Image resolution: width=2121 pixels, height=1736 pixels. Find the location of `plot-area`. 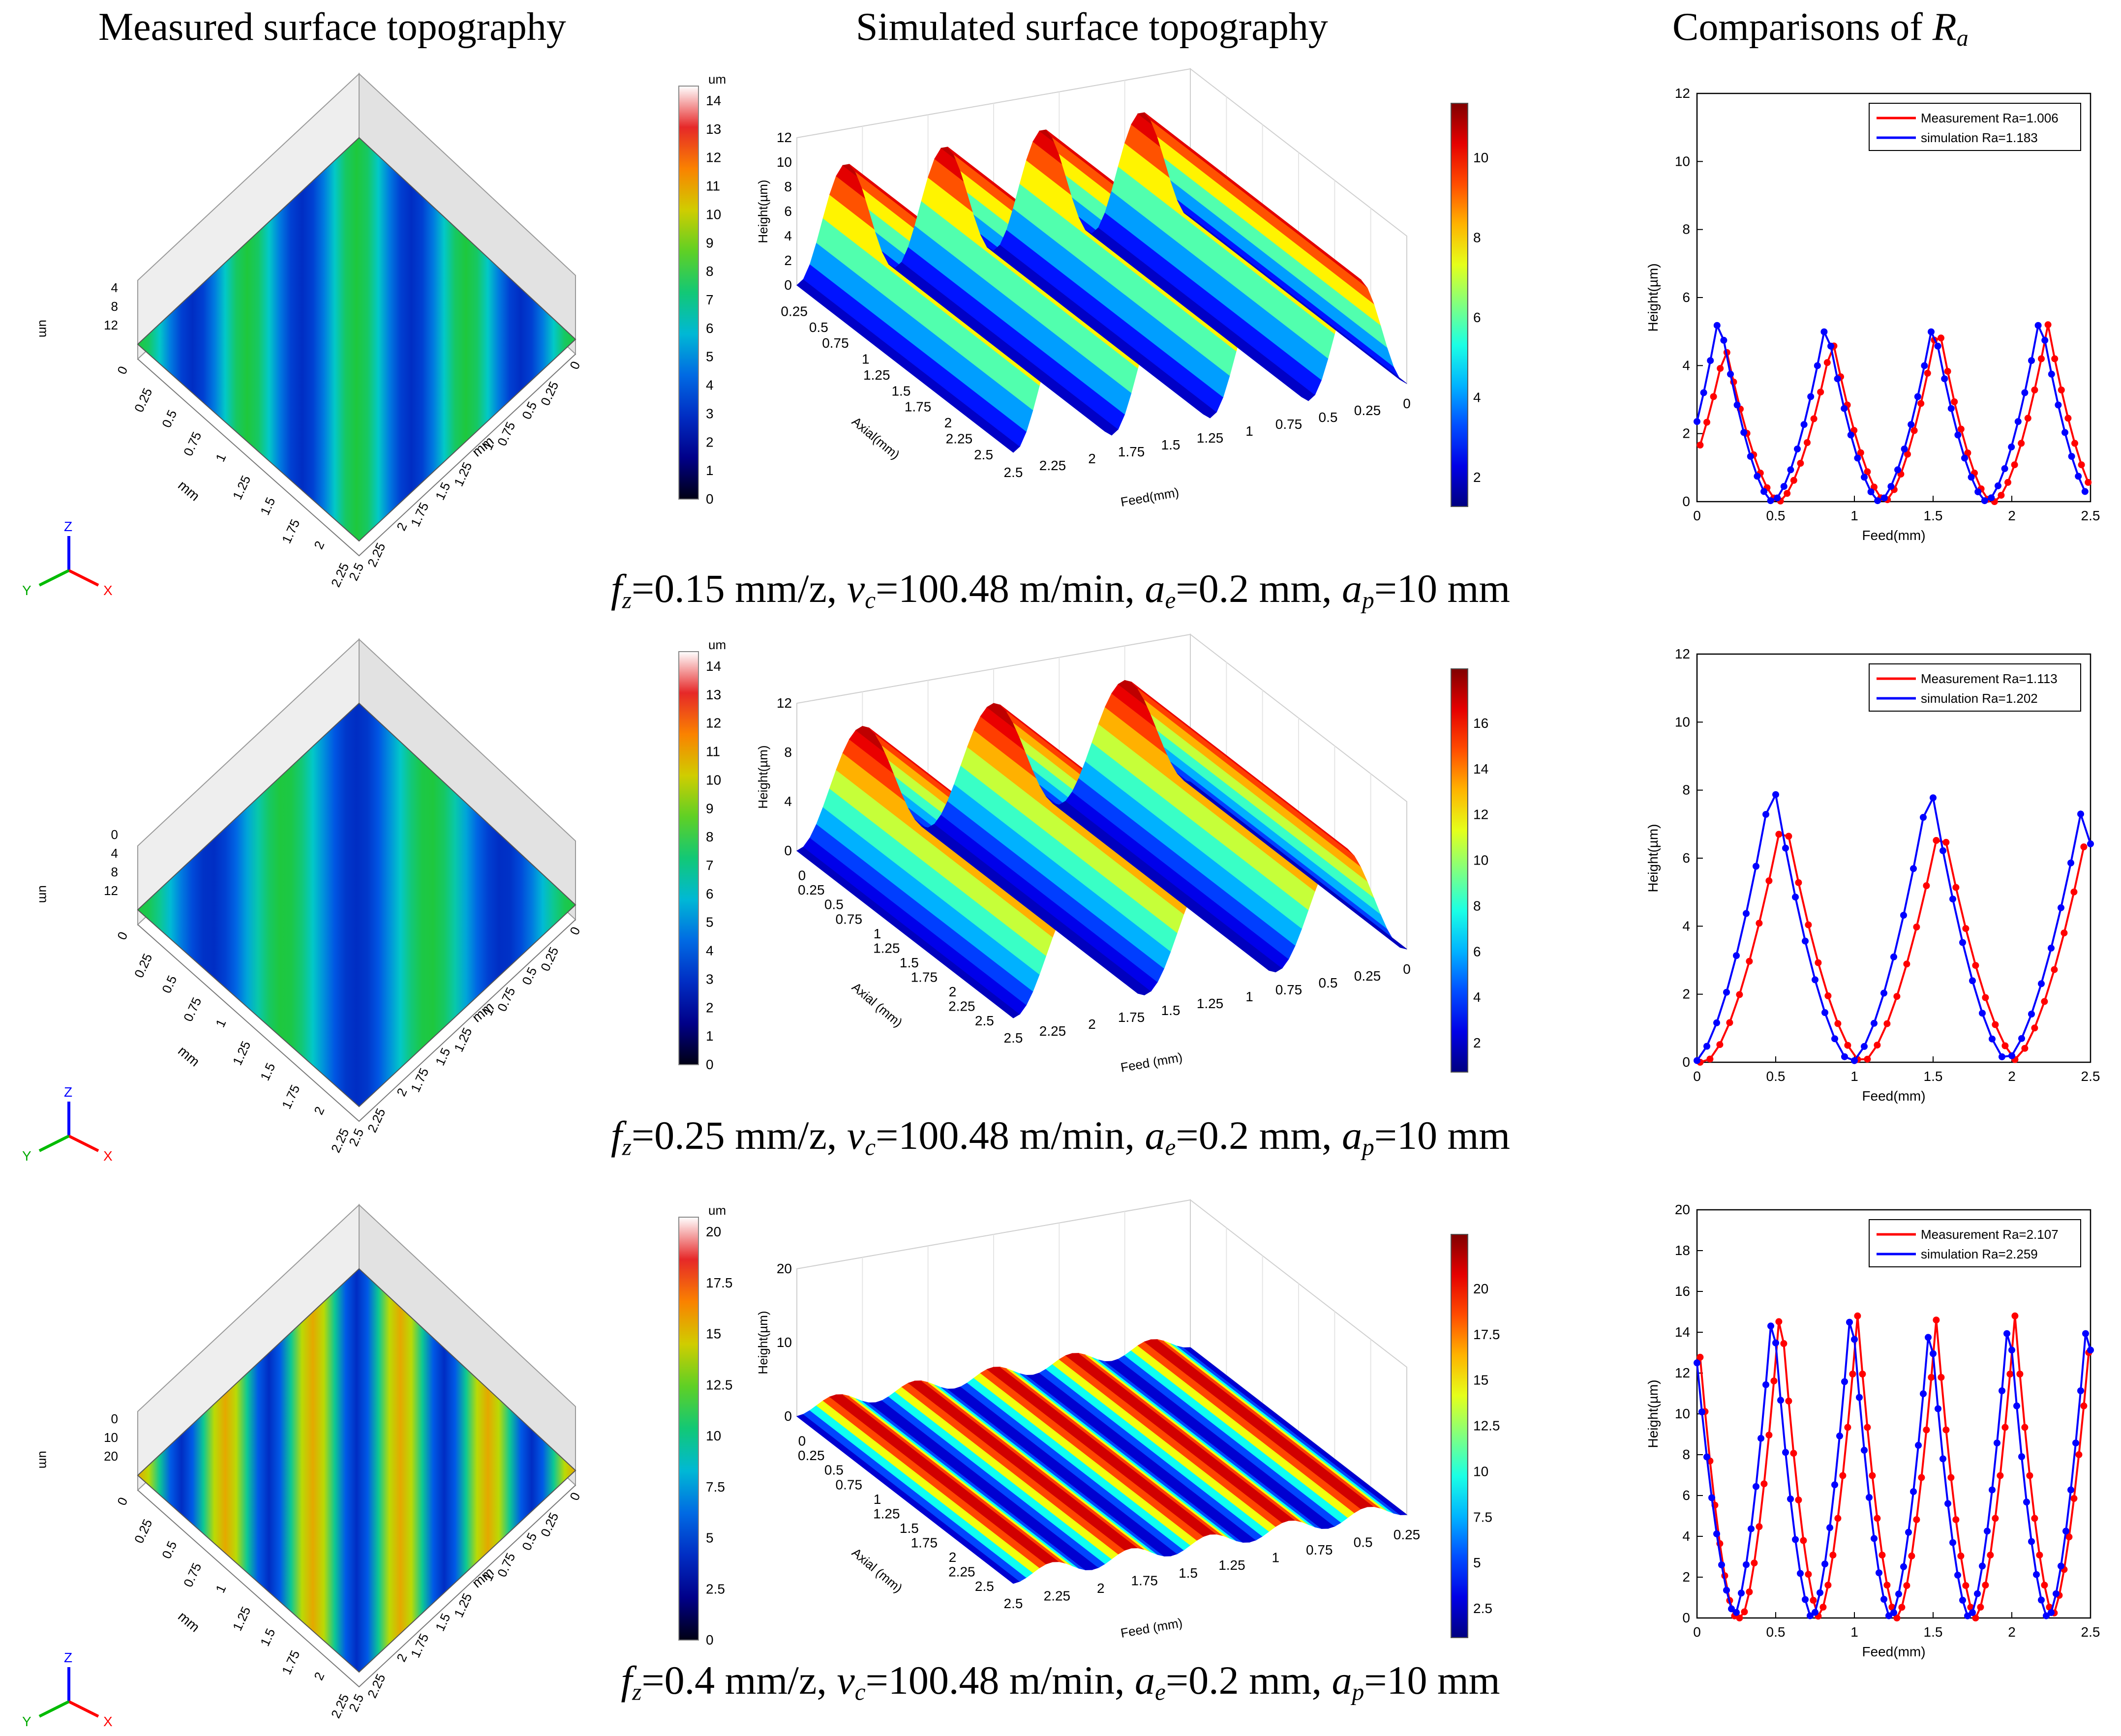

plot-area is located at coordinates (1894, 297).